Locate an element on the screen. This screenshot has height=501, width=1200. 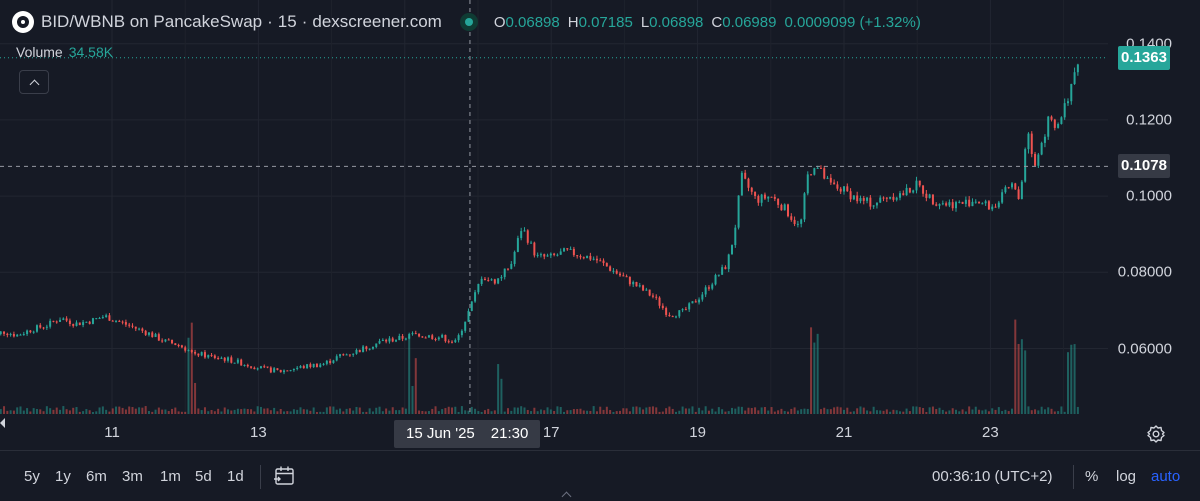
clock-timezone: 00:36:10 (UTC+2) is located at coordinates (992, 476).